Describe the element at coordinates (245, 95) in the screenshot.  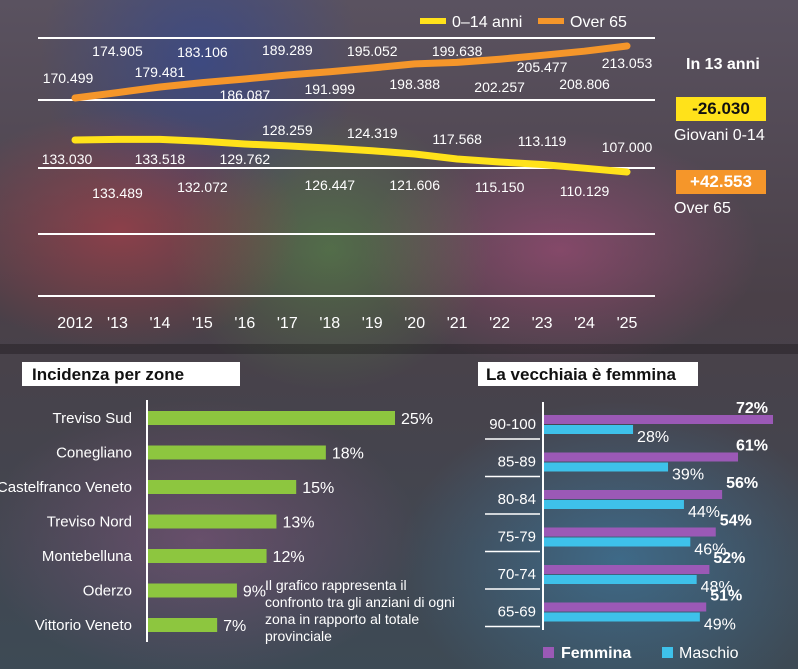
I see `data-label: 186.087` at that location.